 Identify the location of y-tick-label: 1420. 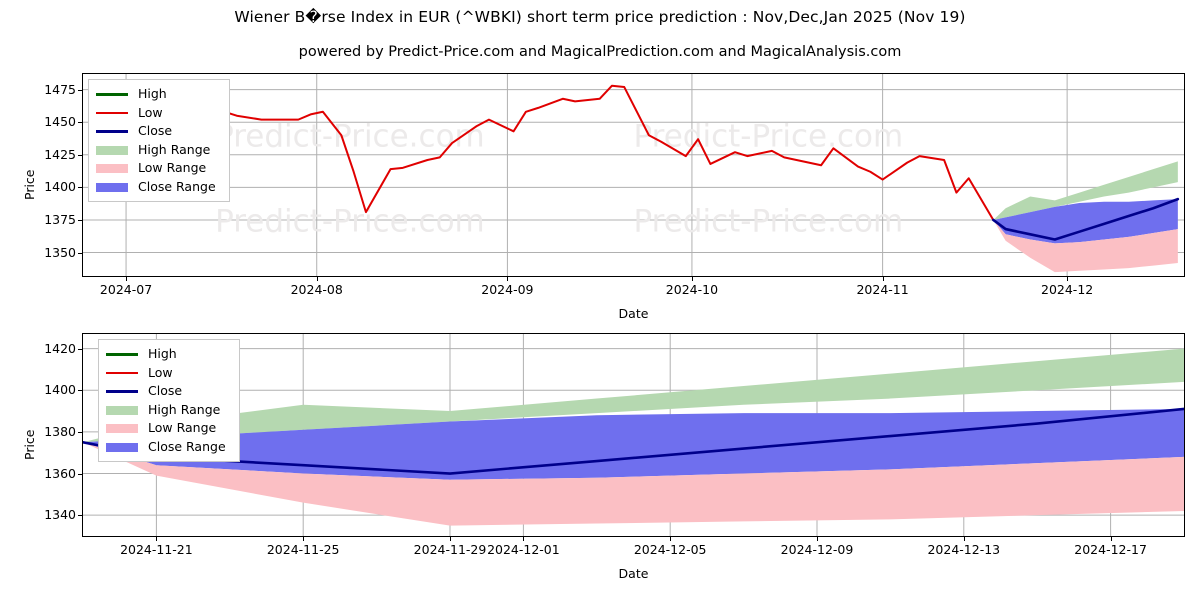
(60, 348).